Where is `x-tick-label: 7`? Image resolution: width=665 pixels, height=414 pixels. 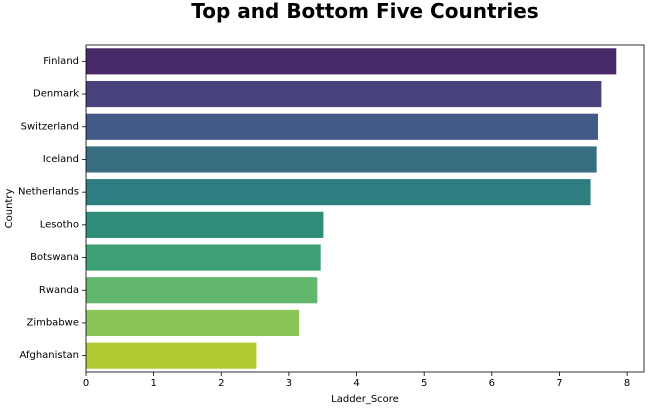
x-tick-label: 7 is located at coordinates (559, 383).